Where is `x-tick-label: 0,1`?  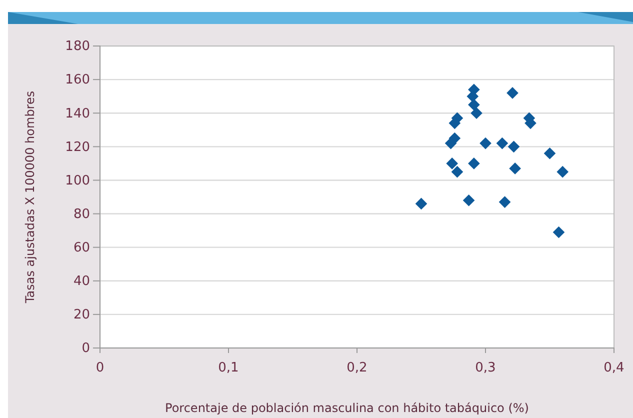
x-tick-label: 0,1 is located at coordinates (228, 368).